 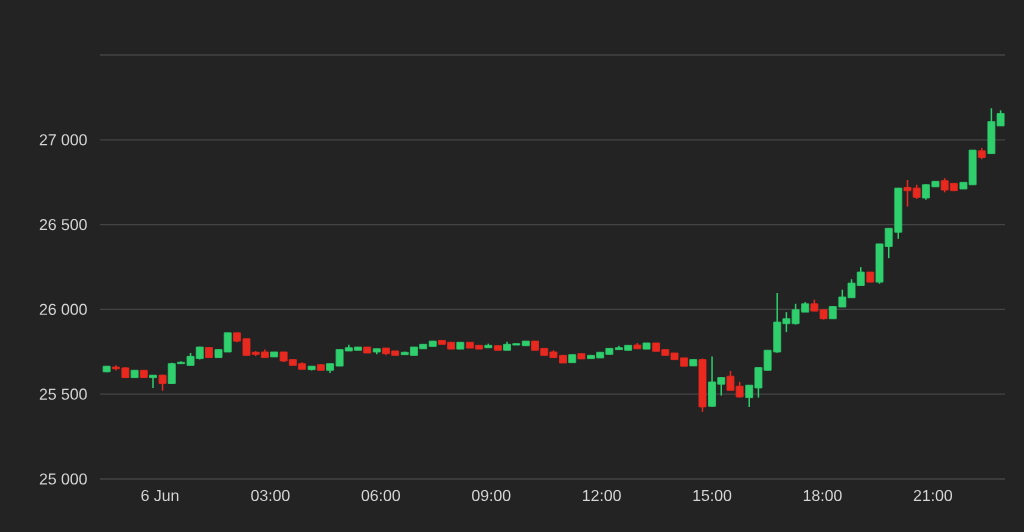 I want to click on candlestick, so click(x=153, y=381).